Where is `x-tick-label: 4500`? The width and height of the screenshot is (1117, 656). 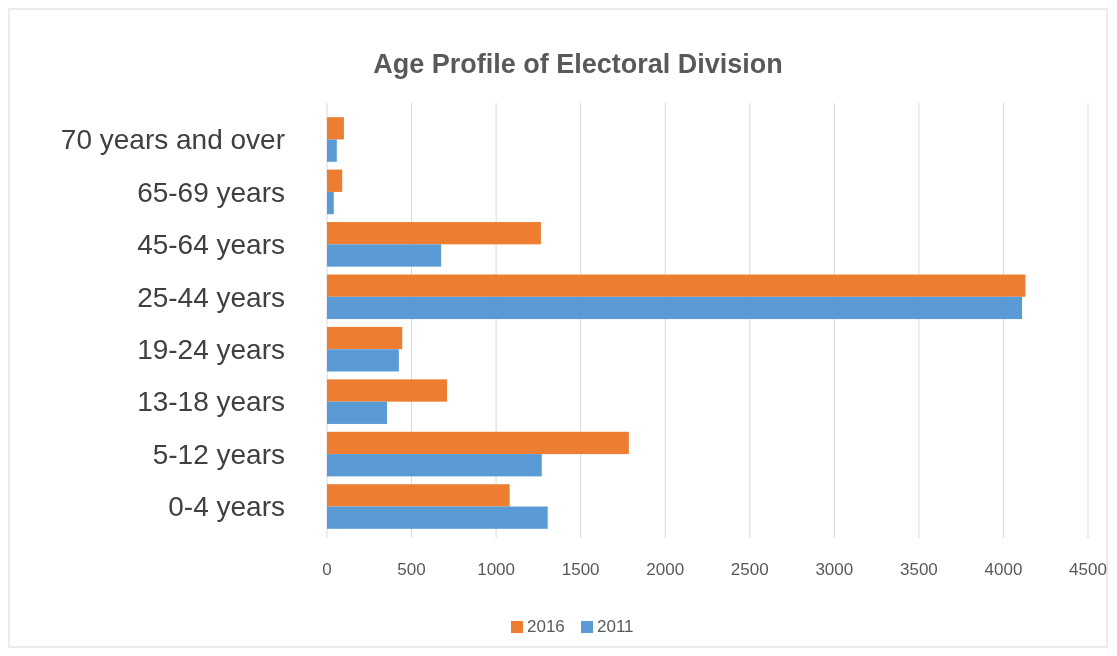 x-tick-label: 4500 is located at coordinates (1088, 569).